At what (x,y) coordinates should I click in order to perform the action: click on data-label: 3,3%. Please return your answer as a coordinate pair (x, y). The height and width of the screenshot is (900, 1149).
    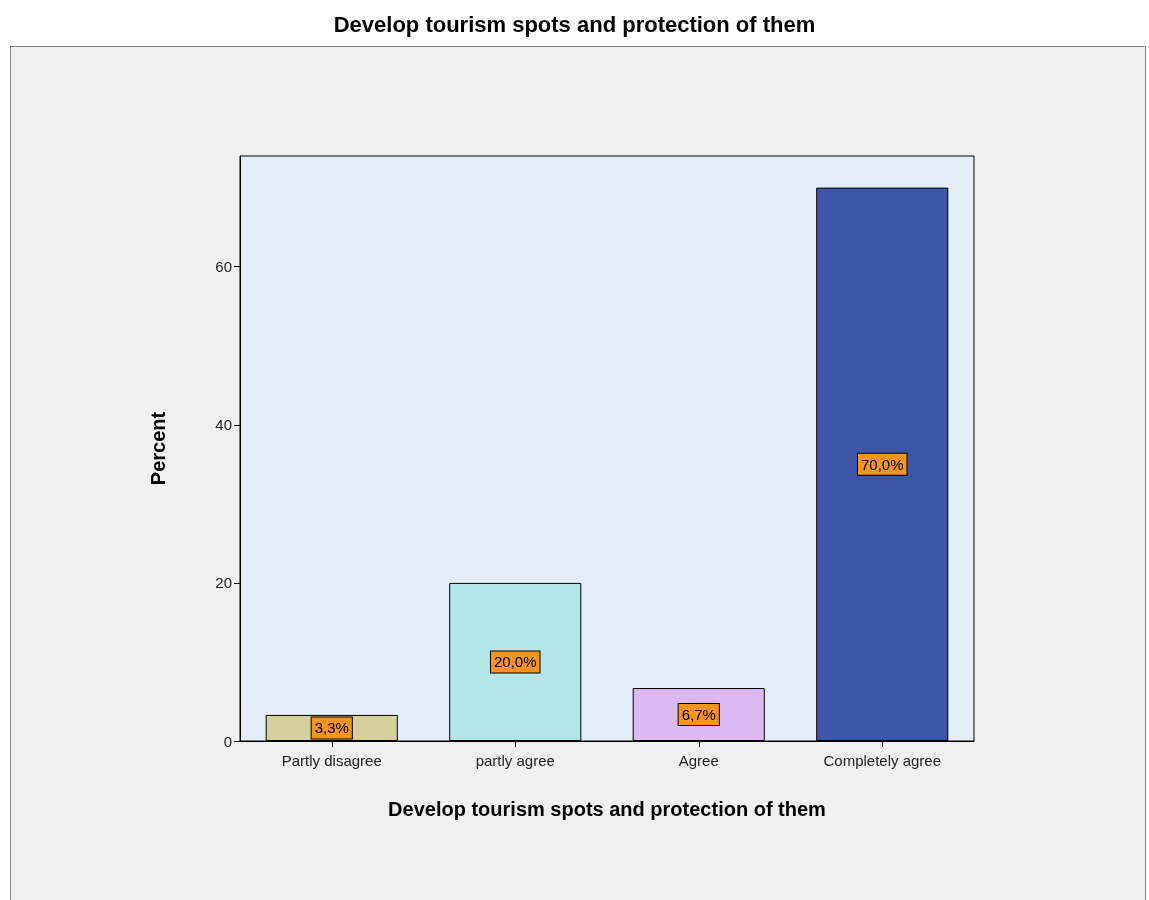
    Looking at the image, I should click on (331, 728).